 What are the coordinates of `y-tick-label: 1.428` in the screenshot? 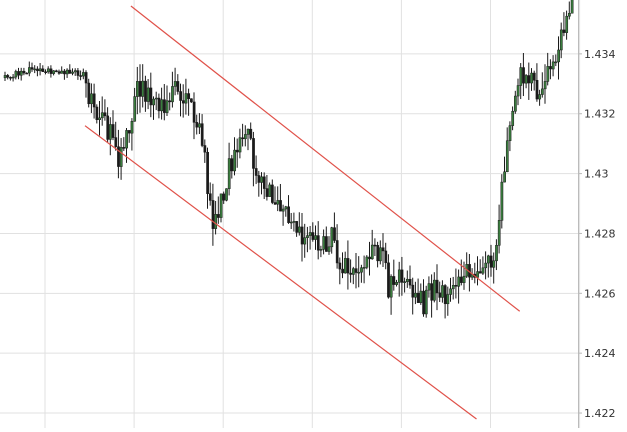 It's located at (600, 233).